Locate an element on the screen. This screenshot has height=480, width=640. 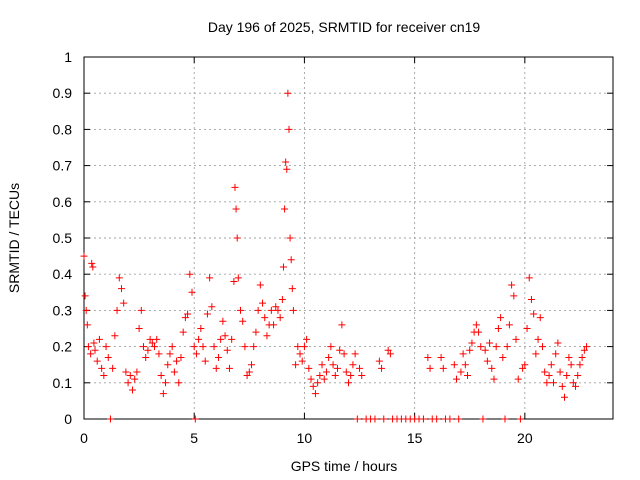
y-tick-label: 0.4 is located at coordinates (63, 274).